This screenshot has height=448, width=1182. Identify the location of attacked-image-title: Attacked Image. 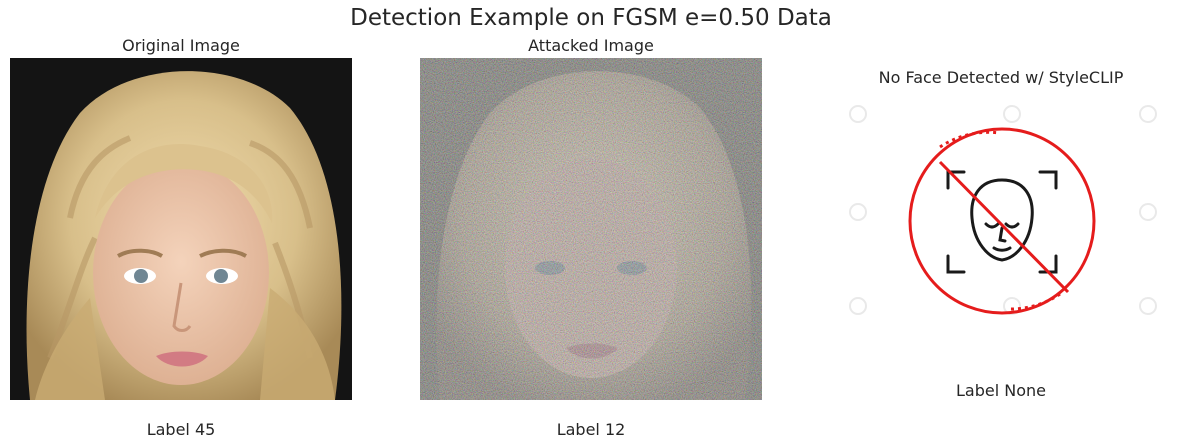
(591, 45).